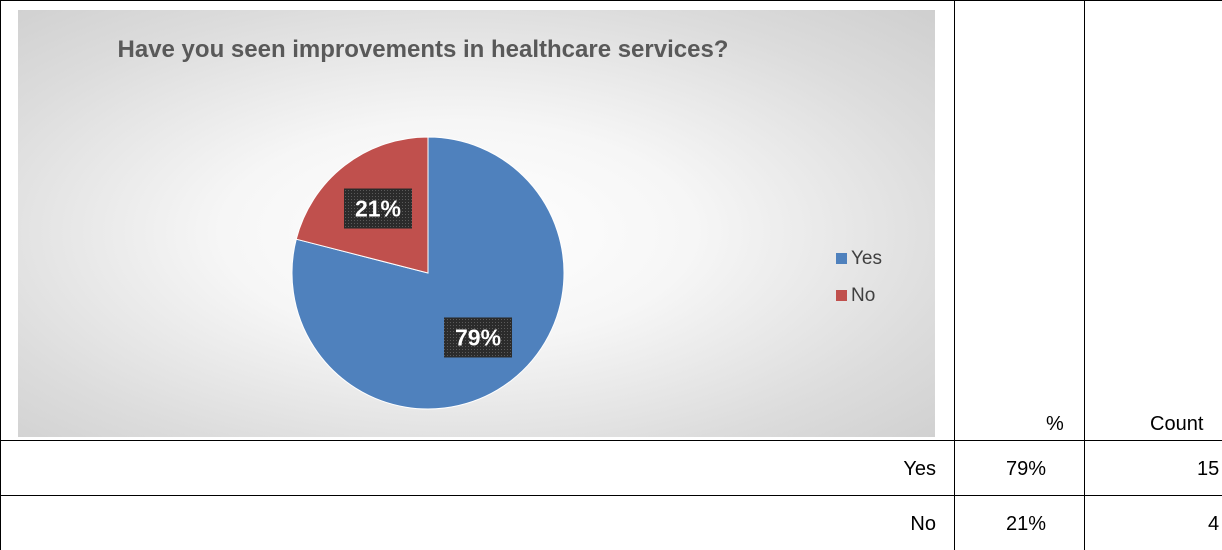 The width and height of the screenshot is (1222, 550). I want to click on row-yes-count: 15, so click(1208, 469).